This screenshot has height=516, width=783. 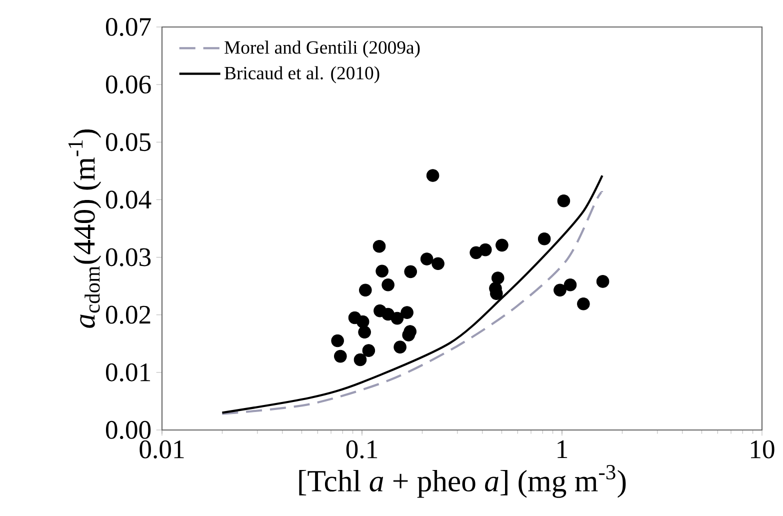 What do you see at coordinates (85, 229) in the screenshot?
I see `y-axis-title: a$_{cdom}$(440) (m$^{-1}$)` at bounding box center [85, 229].